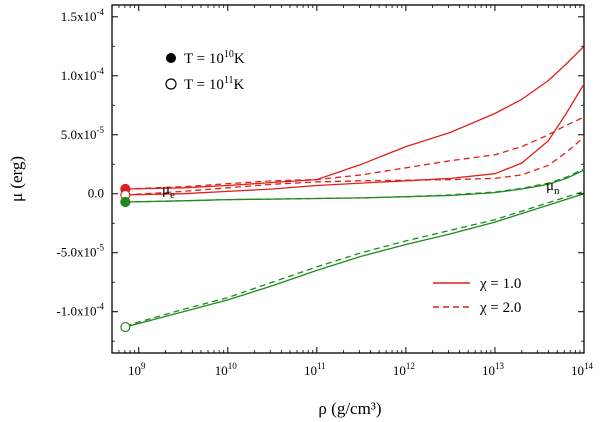 The height and width of the screenshot is (422, 600). I want to click on legend-T-2: T = 1011K, so click(214, 84).